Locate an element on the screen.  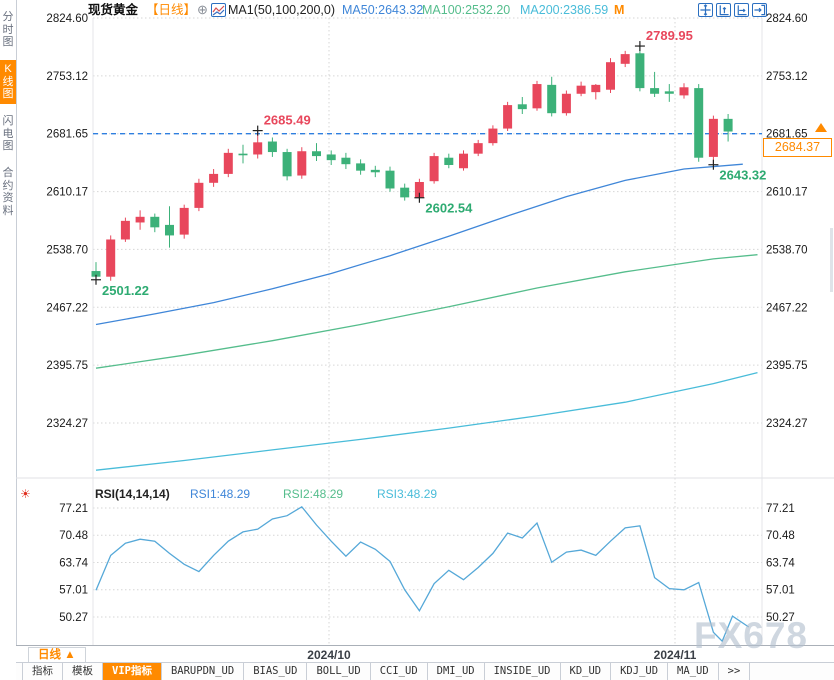
ma100-line is located at coordinates (426, 311).